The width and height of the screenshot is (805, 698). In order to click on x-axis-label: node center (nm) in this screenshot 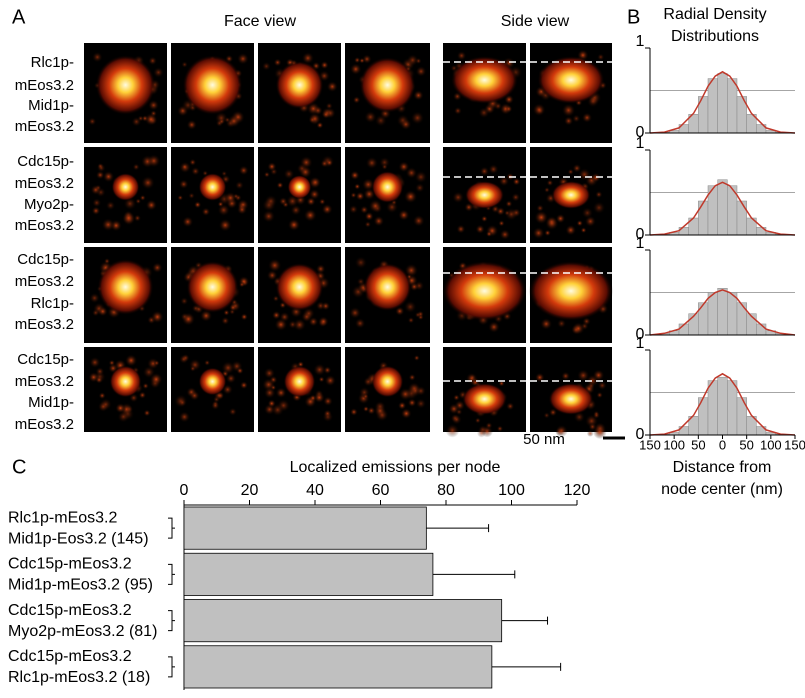, I will do `click(722, 489)`.